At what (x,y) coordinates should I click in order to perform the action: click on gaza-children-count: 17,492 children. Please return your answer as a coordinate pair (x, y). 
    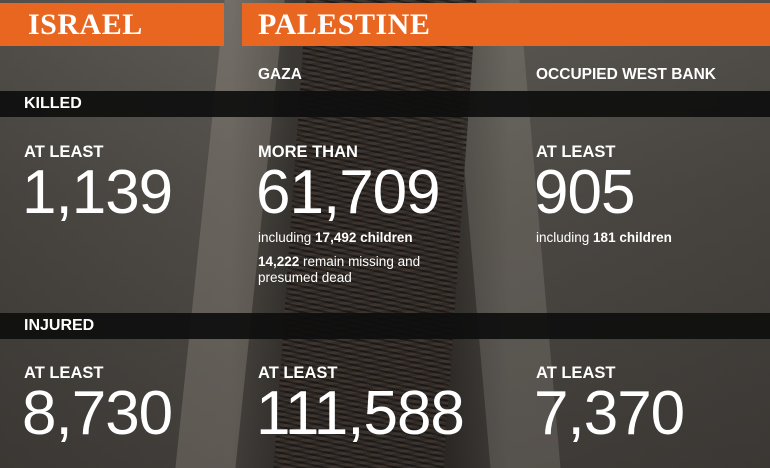
    Looking at the image, I should click on (364, 237).